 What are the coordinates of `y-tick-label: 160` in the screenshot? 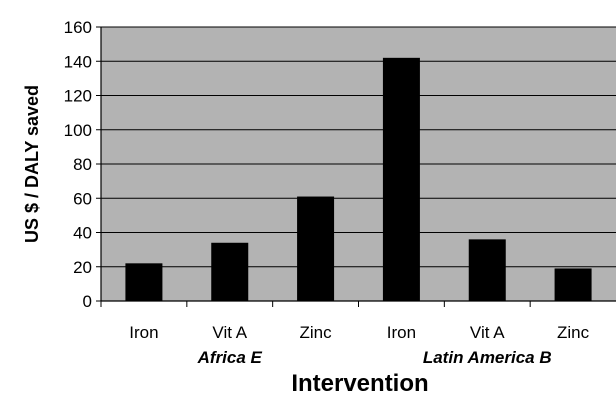 It's located at (78, 27).